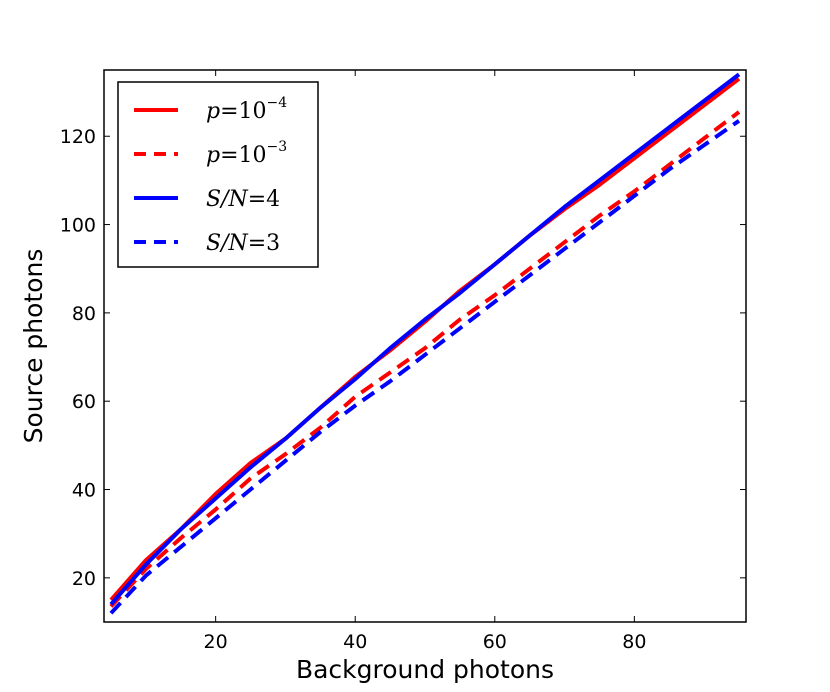  What do you see at coordinates (243, 243) in the screenshot?
I see `legend-label-4: S/N=3` at bounding box center [243, 243].